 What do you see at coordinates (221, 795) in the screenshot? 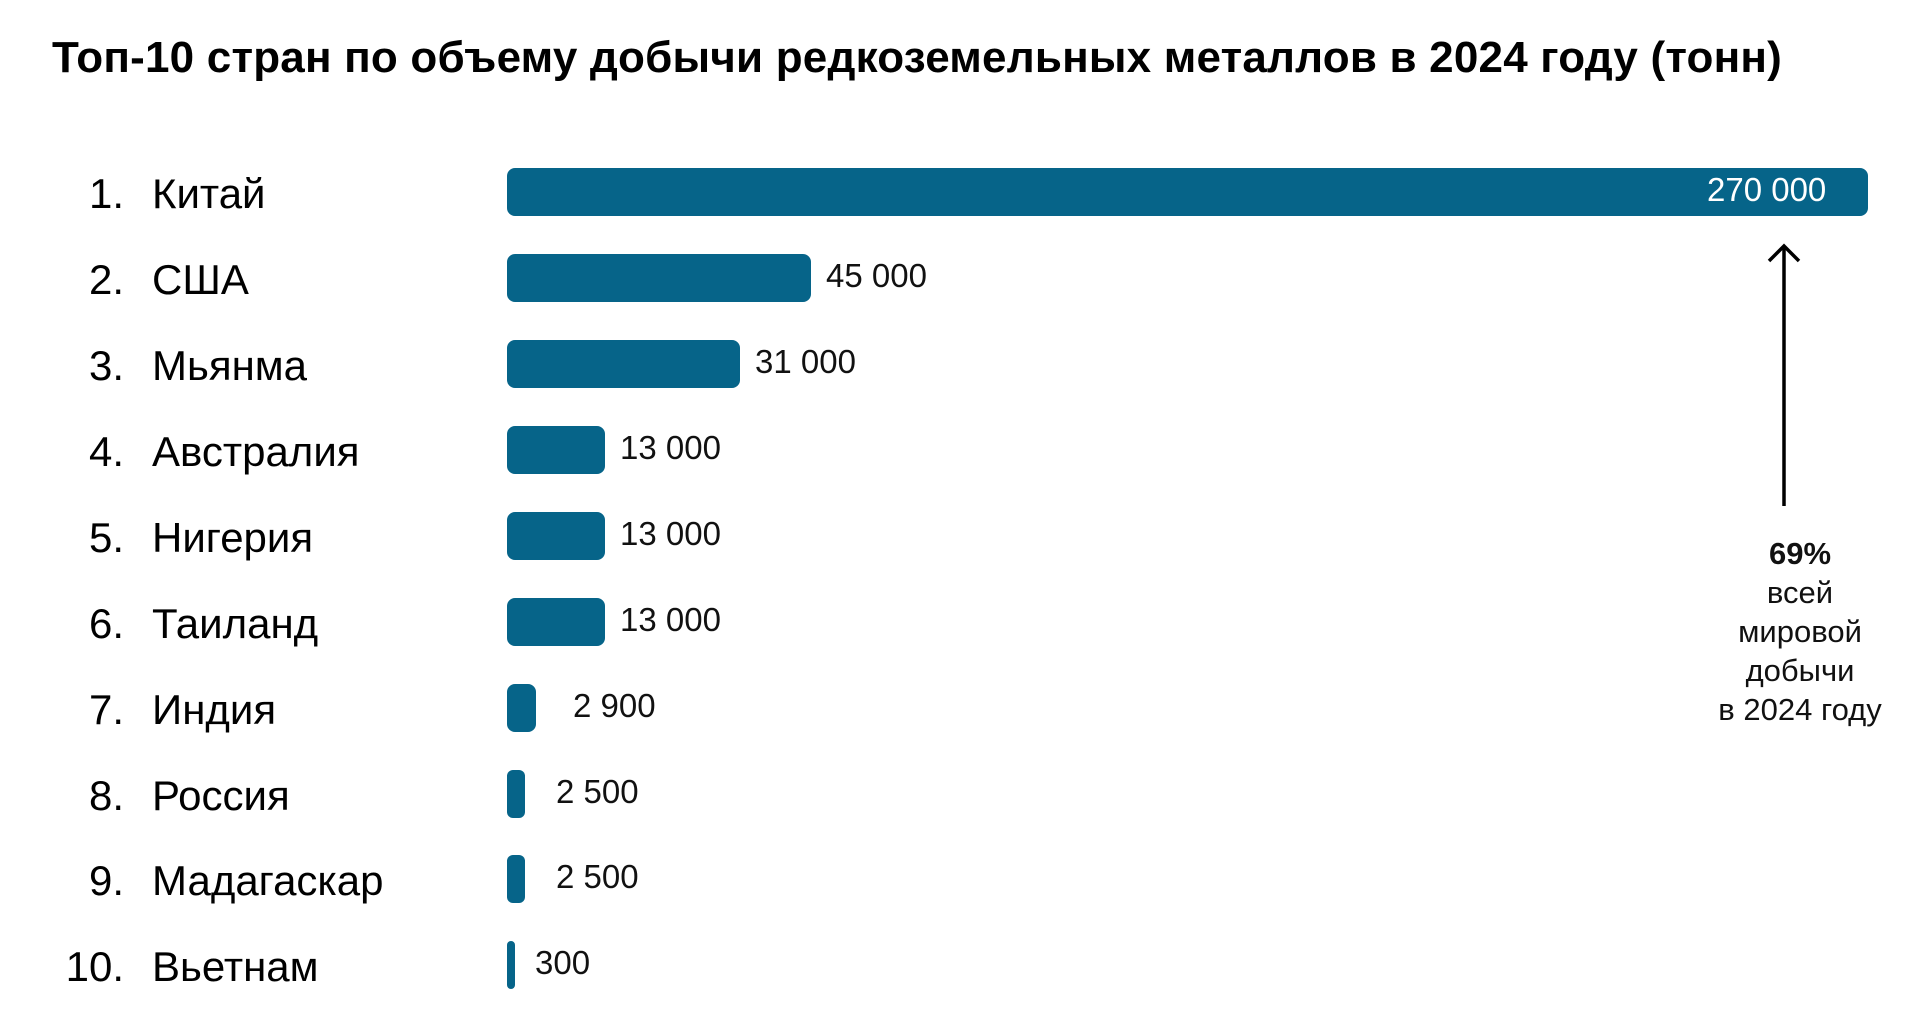
I see `country-label: Россия` at bounding box center [221, 795].